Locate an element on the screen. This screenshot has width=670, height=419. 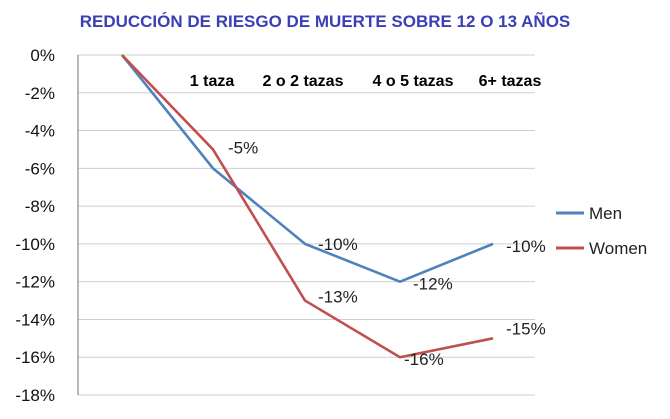
category-label: 1 taza is located at coordinates (212, 81).